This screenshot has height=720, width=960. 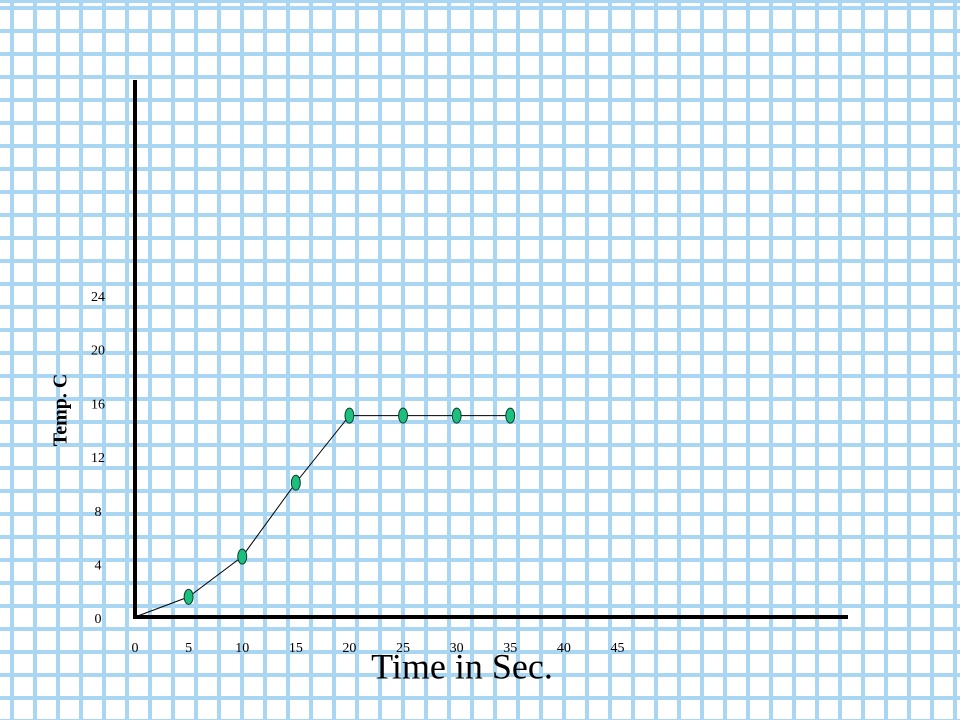 I want to click on x-tick-label: 30, so click(x=457, y=648).